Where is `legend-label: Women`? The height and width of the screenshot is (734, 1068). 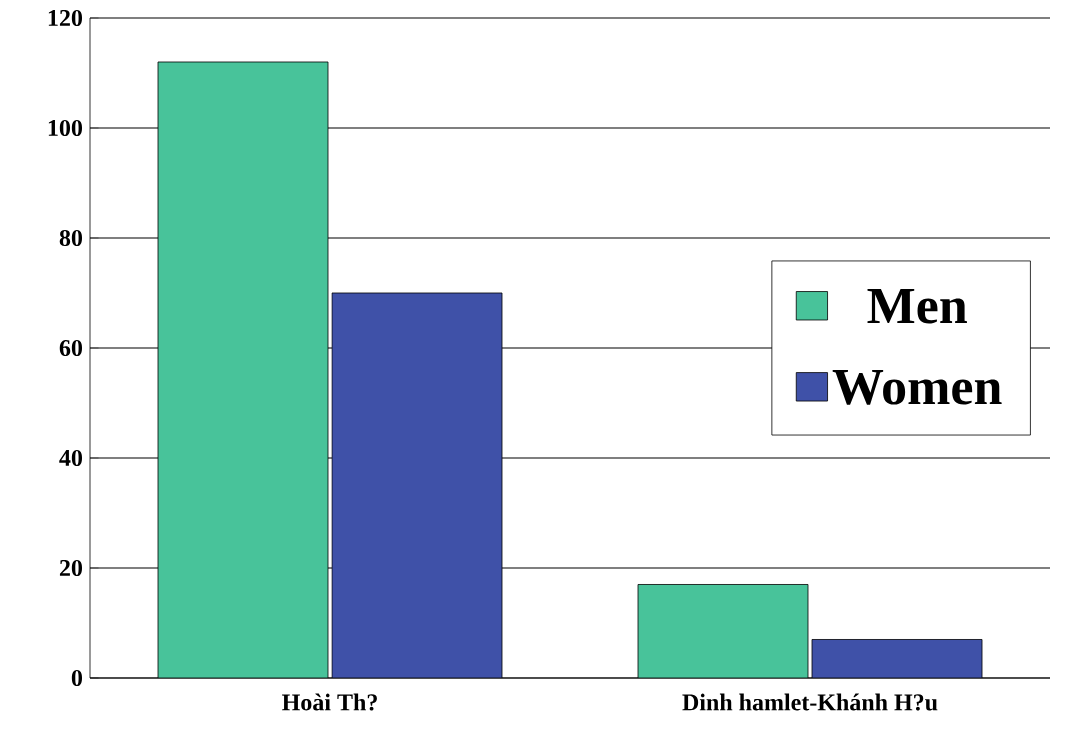
legend-label: Women is located at coordinates (917, 387).